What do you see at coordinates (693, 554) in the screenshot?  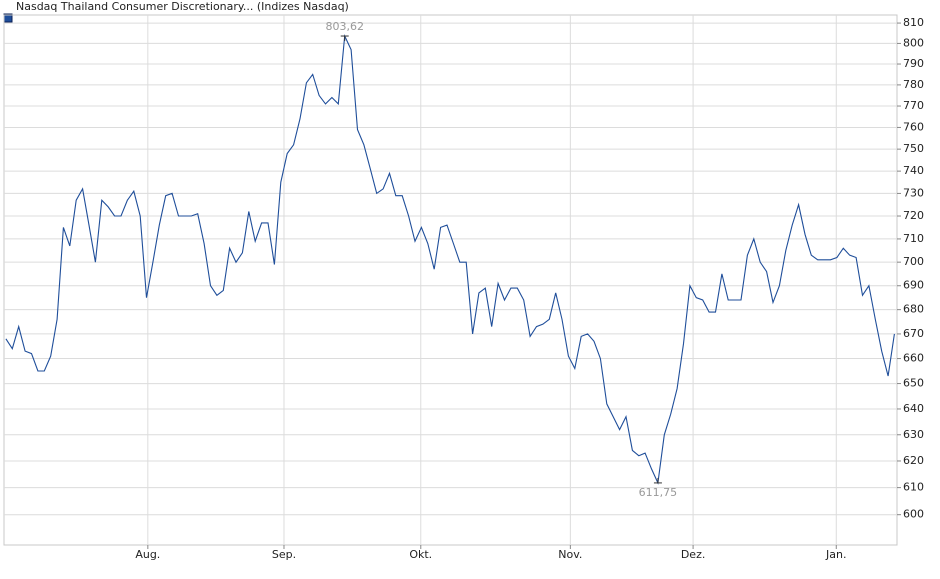 I see `x-tick-label: Dez.` at bounding box center [693, 554].